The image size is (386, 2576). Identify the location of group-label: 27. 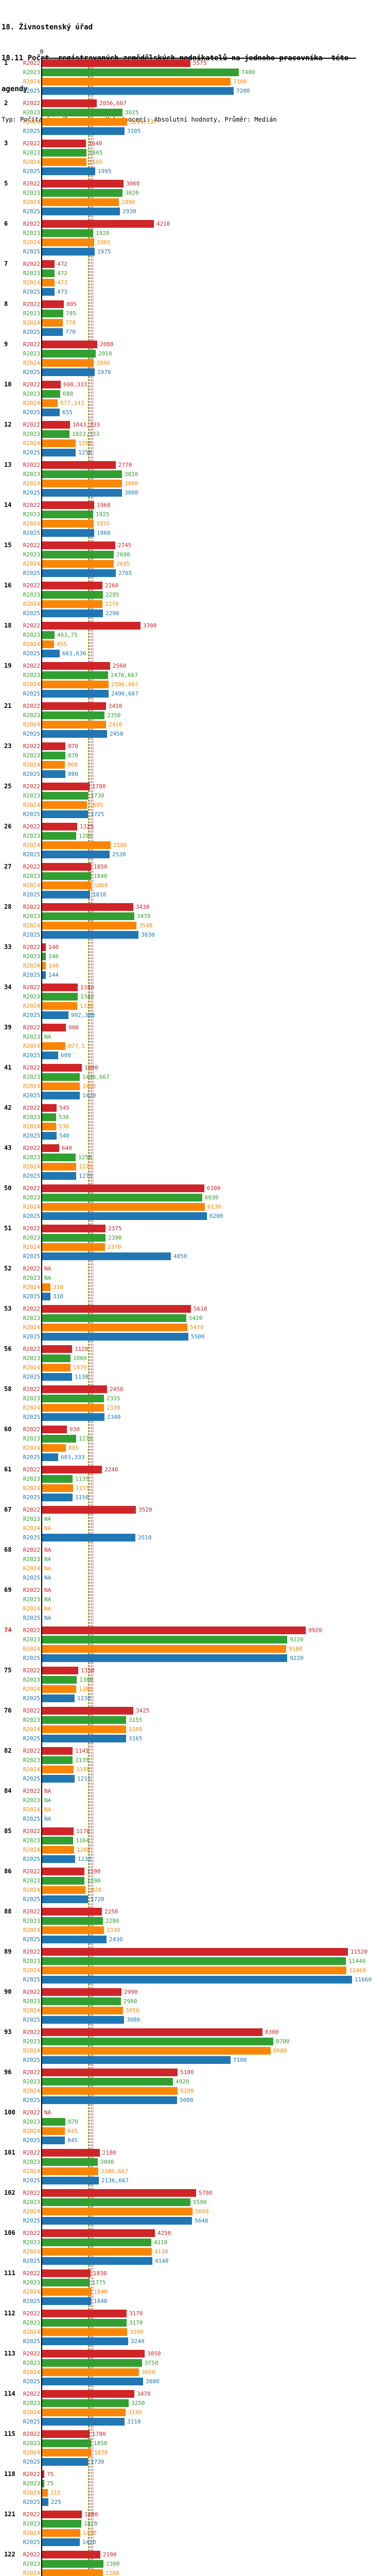
(8, 866).